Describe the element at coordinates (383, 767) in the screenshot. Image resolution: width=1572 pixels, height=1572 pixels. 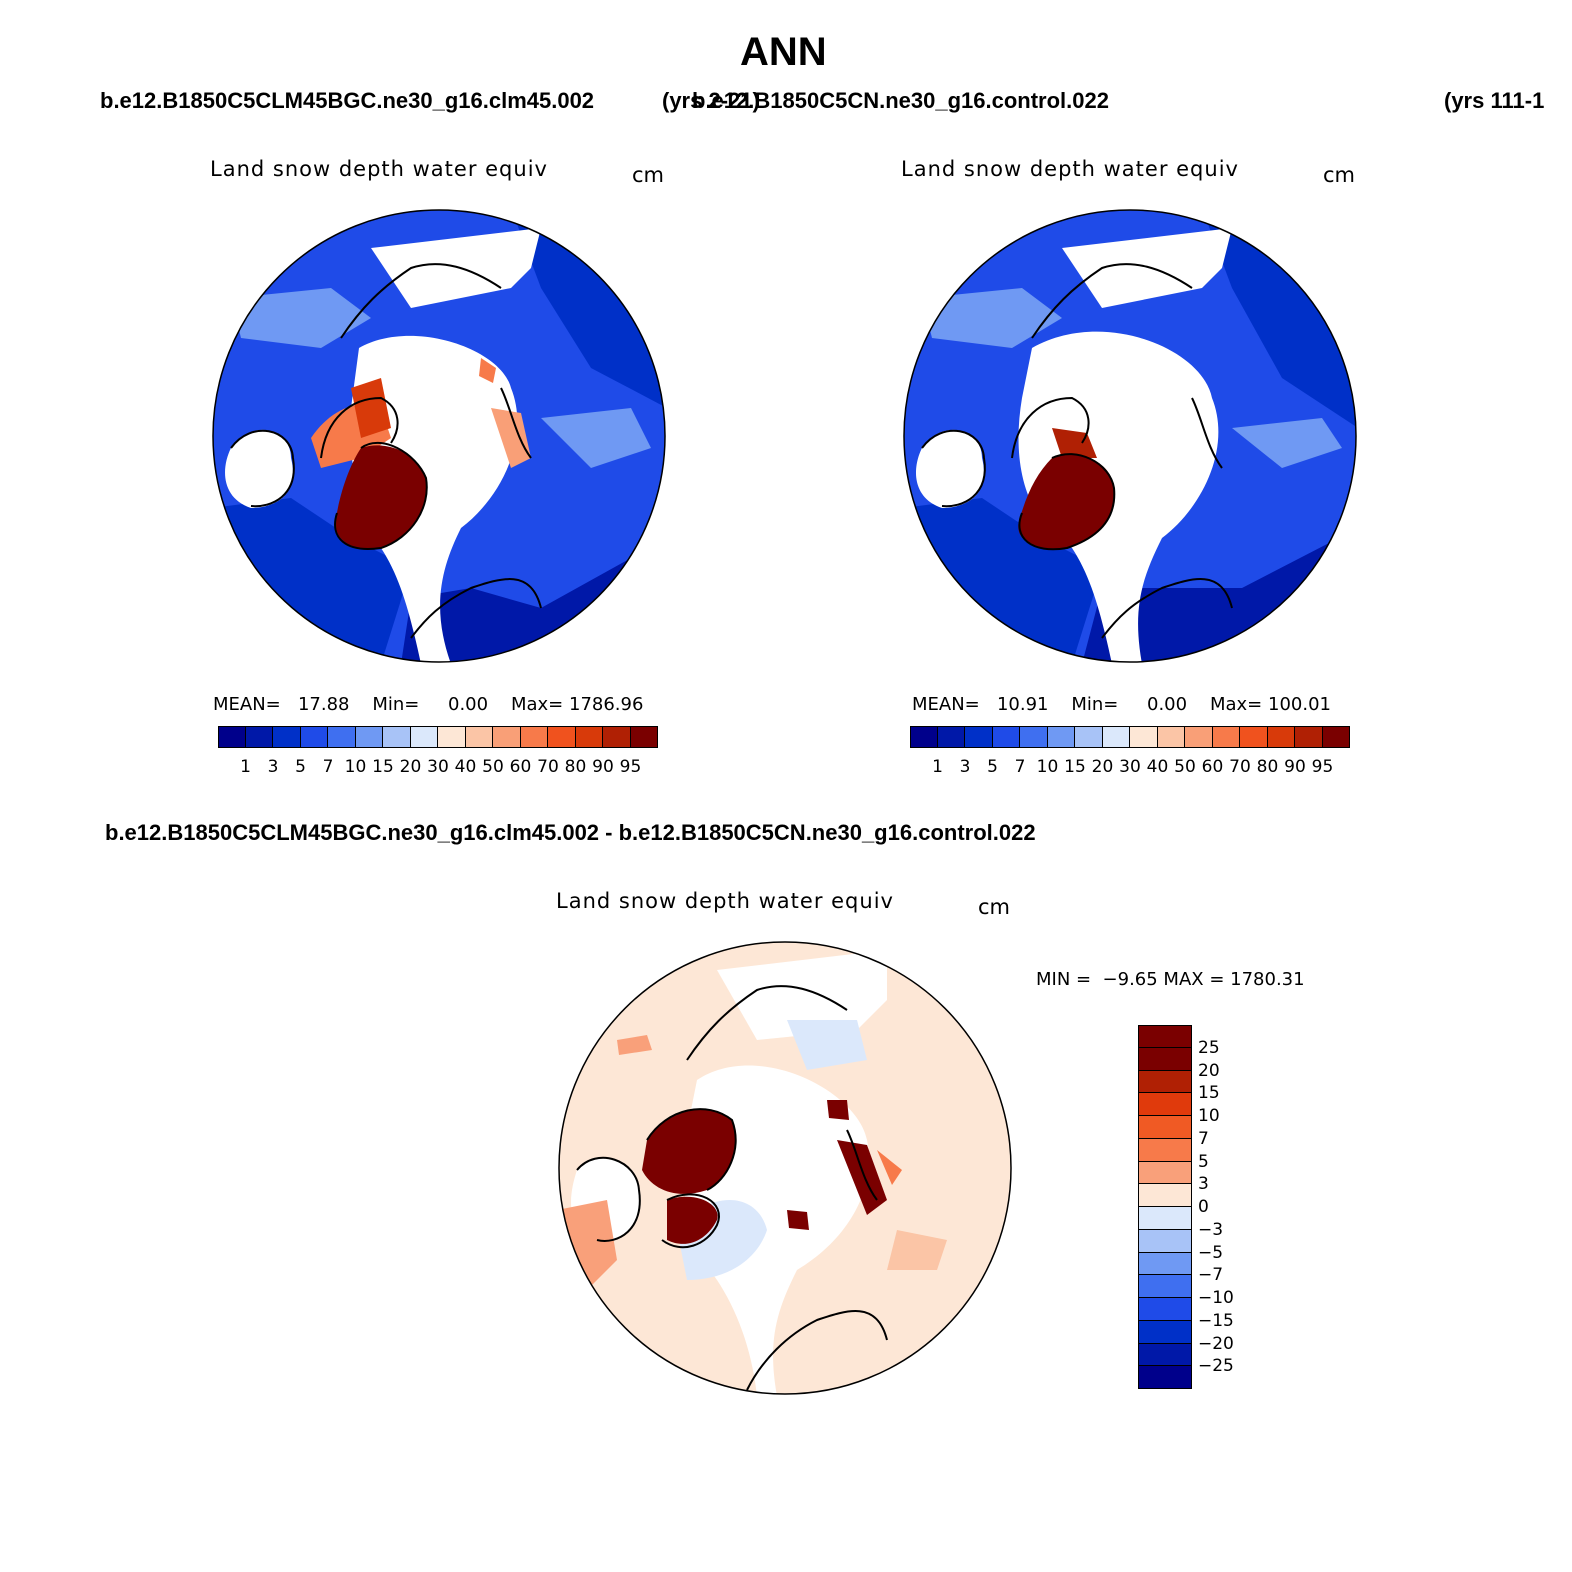
I see `panel1-colorbar-tick-label: 15` at that location.